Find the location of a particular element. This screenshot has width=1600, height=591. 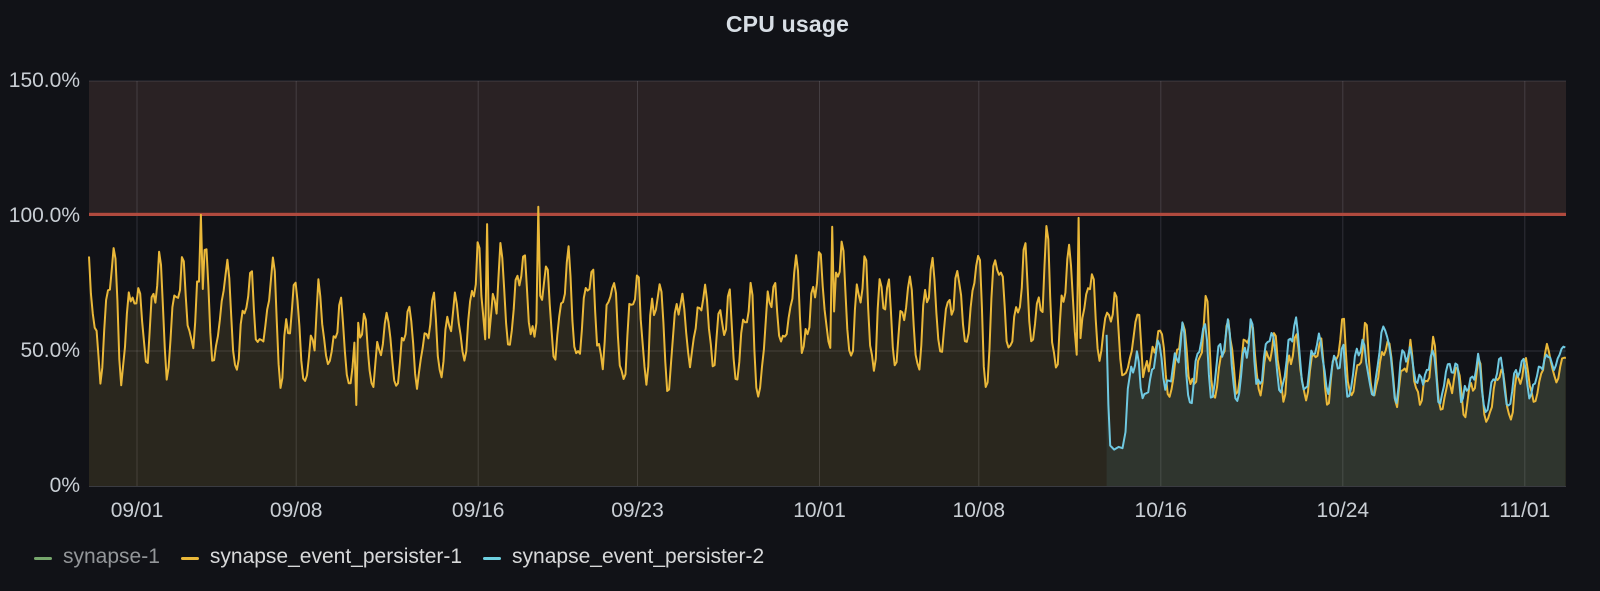

svg-text: 10/24 is located at coordinates (1343, 510).